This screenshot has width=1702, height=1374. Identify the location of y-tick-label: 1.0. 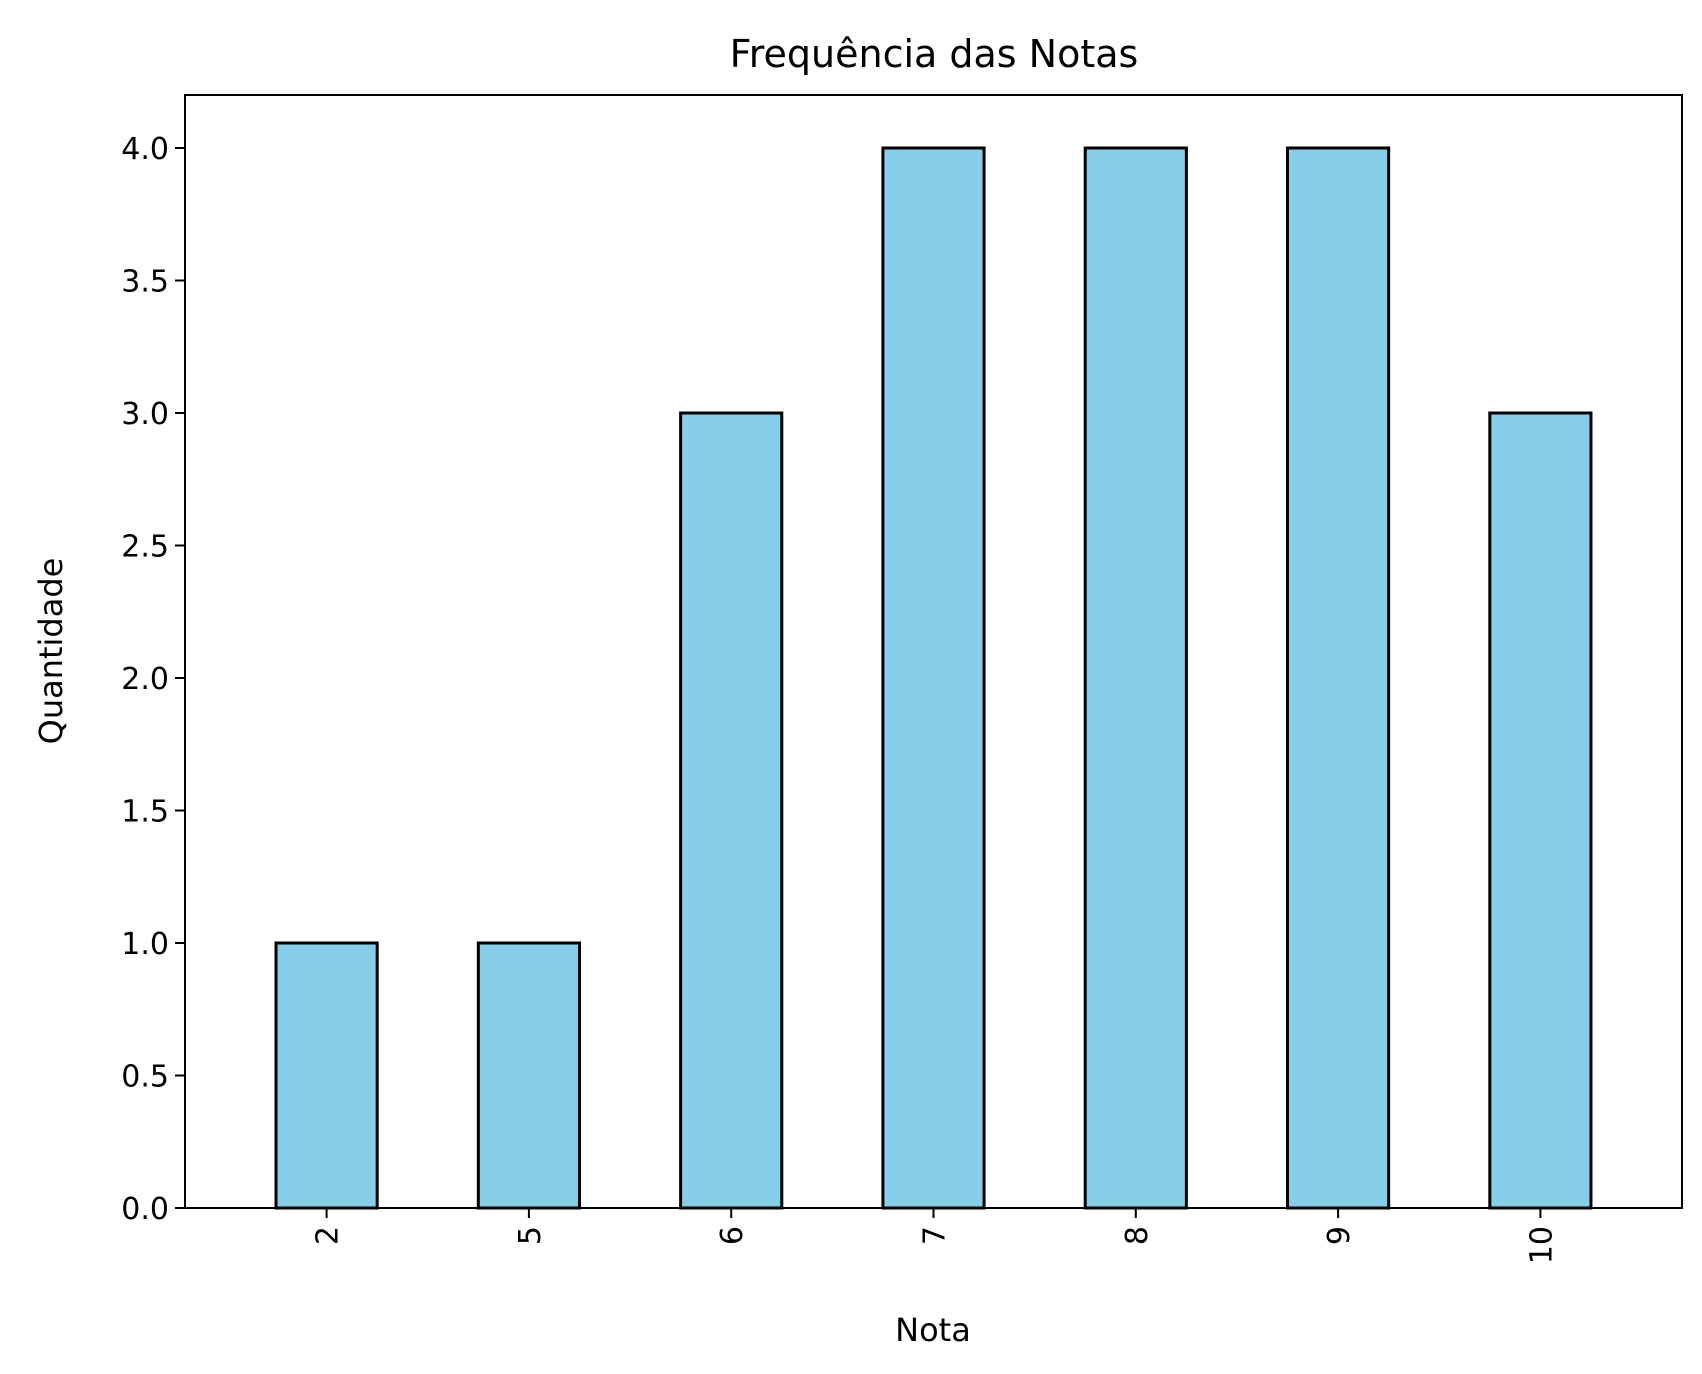
(145, 944).